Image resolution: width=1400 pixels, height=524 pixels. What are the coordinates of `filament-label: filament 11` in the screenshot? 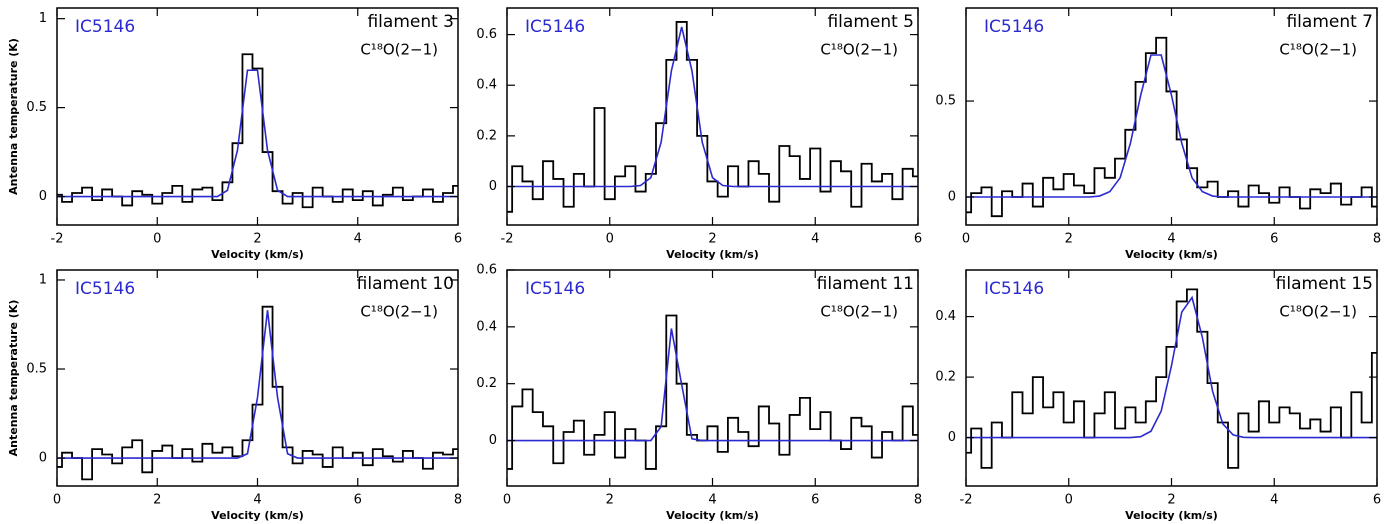 It's located at (865, 284).